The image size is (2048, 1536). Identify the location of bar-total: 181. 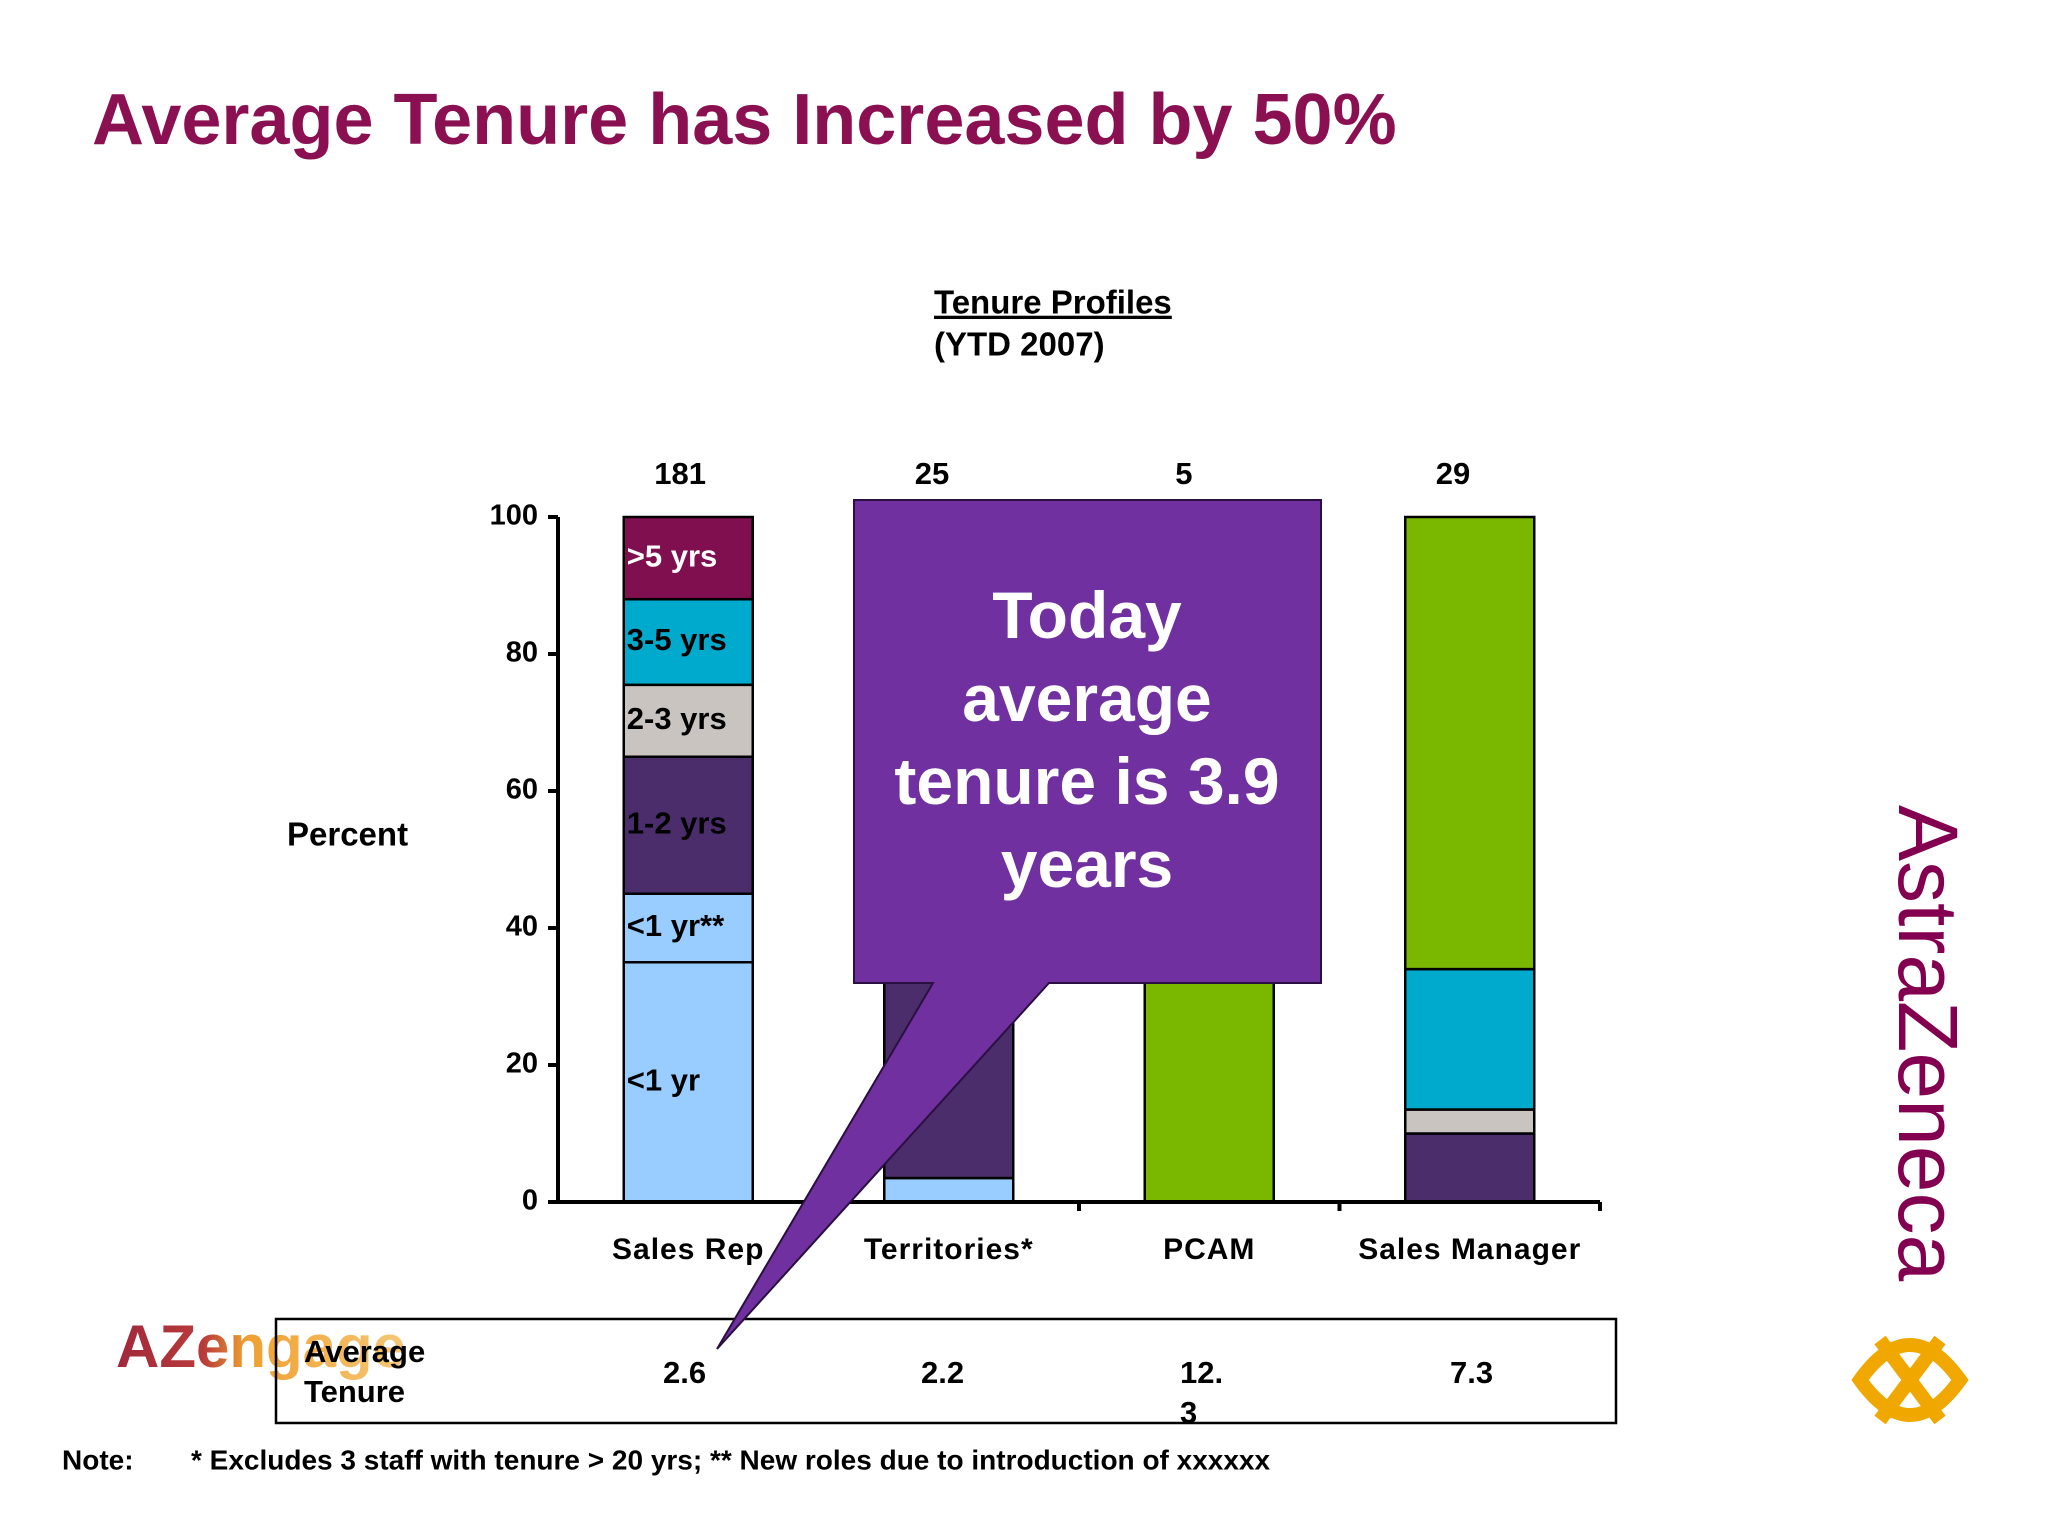
(680, 473).